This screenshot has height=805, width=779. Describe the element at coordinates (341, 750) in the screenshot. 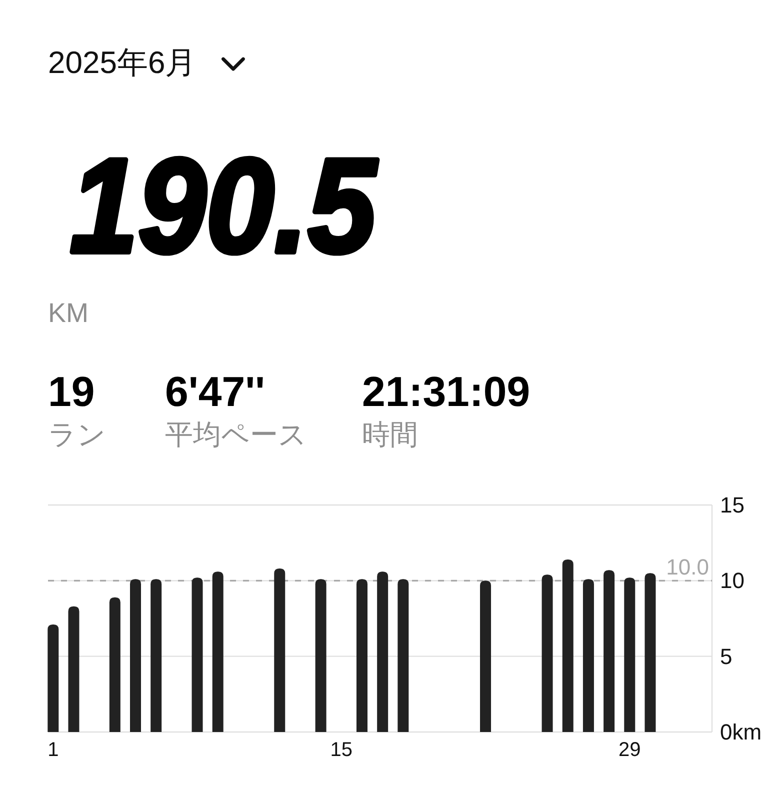

I see `x-tick-label: 15` at that location.